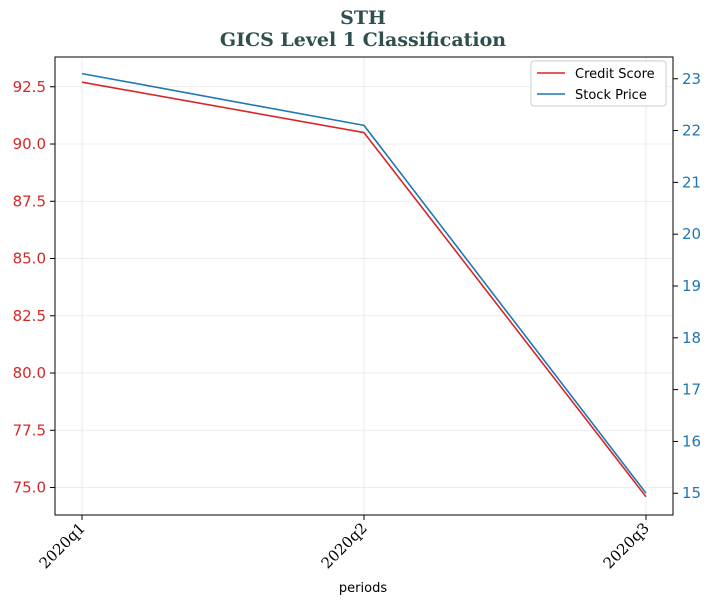 This screenshot has width=712, height=604. What do you see at coordinates (29, 201) in the screenshot?
I see `left-y-tick-label: 87.5` at bounding box center [29, 201].